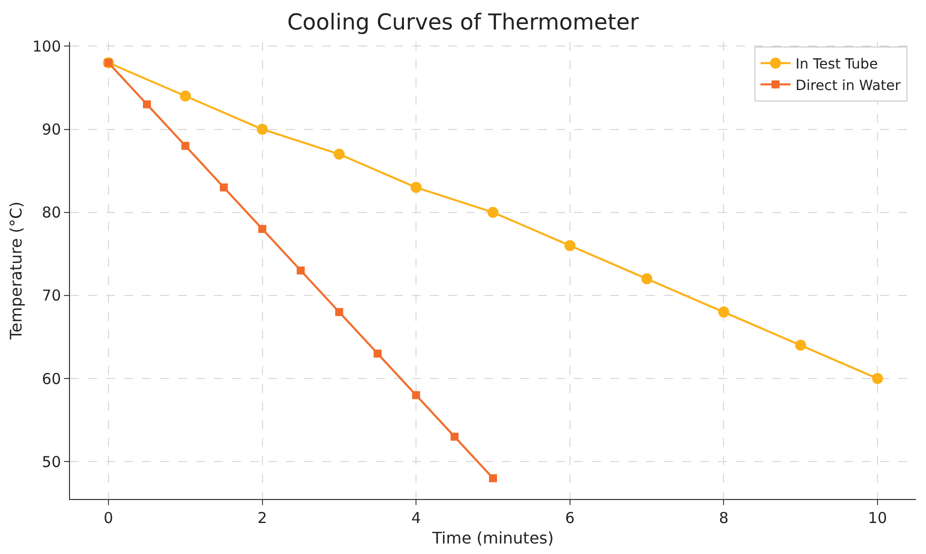  Describe the element at coordinates (463, 23) in the screenshot. I see `chart-title: Cooling Curves of Thermometer` at that location.